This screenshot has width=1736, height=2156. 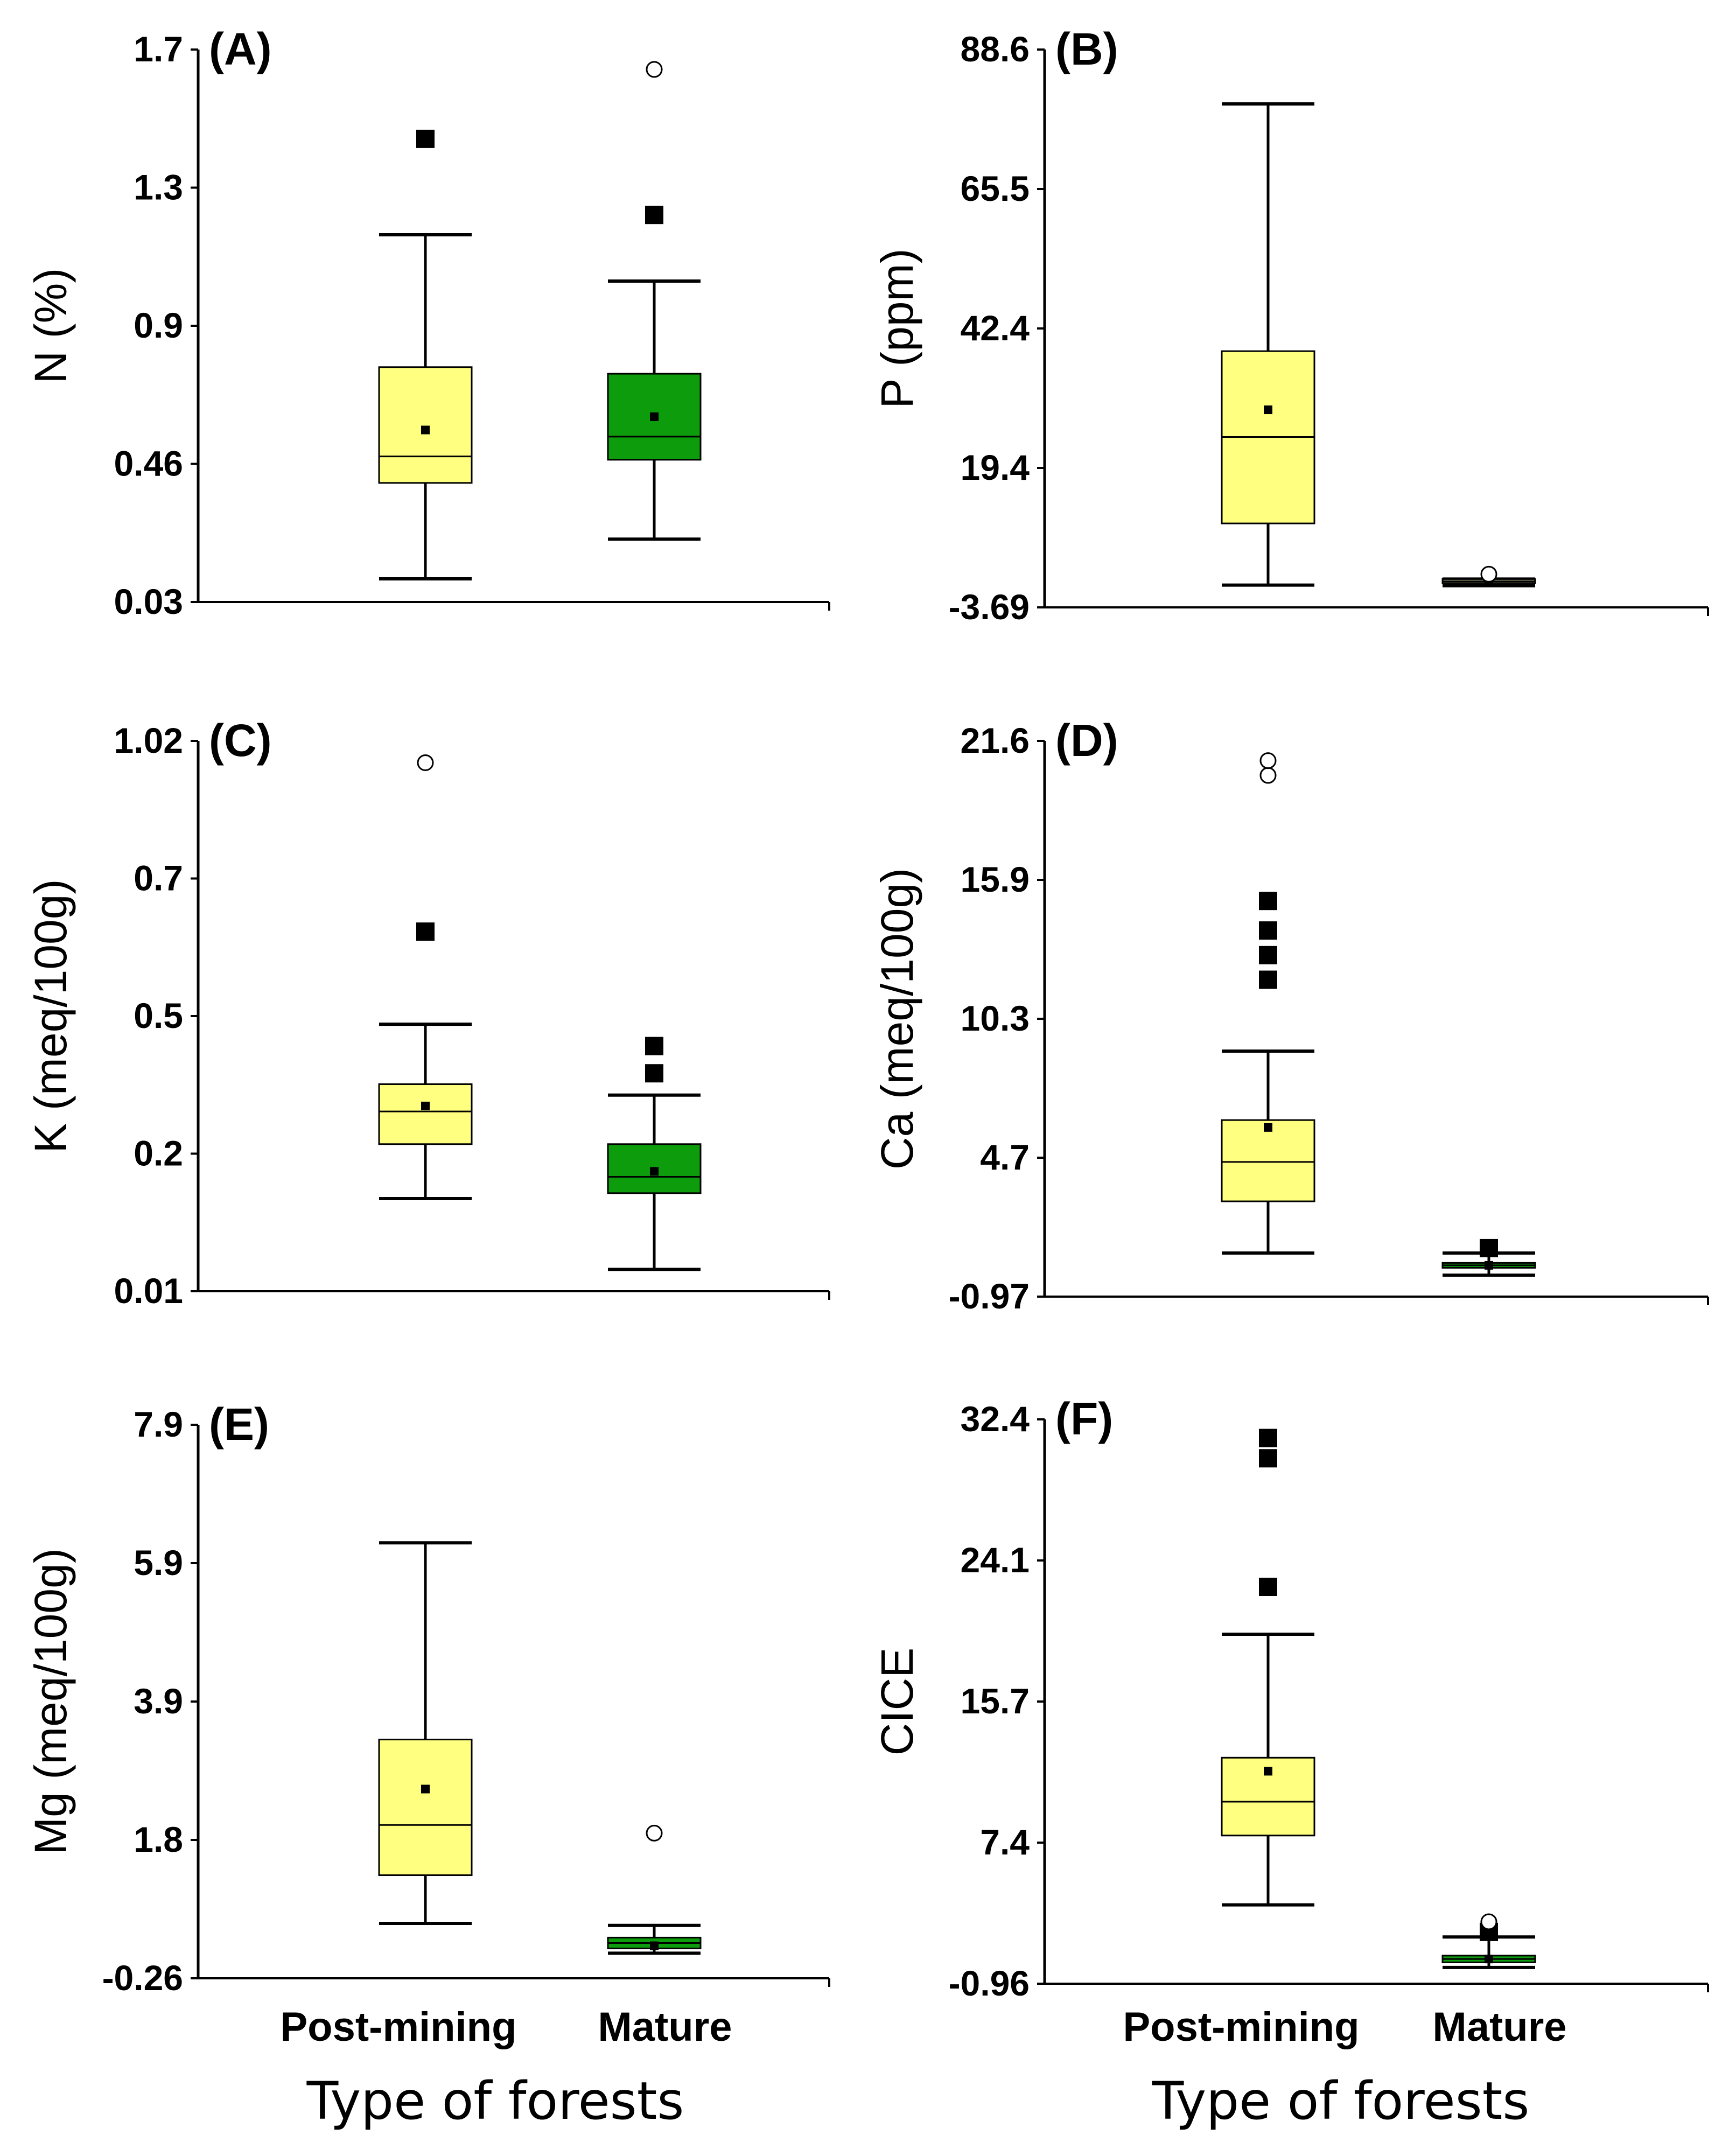 What do you see at coordinates (995, 1419) in the screenshot?
I see `y-tick-label: 32.4` at bounding box center [995, 1419].